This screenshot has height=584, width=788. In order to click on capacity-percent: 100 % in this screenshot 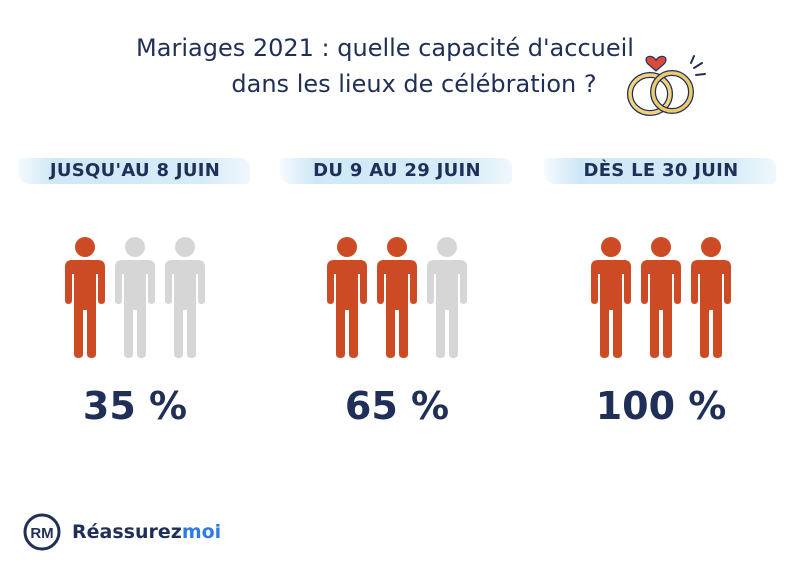, I will do `click(661, 406)`.